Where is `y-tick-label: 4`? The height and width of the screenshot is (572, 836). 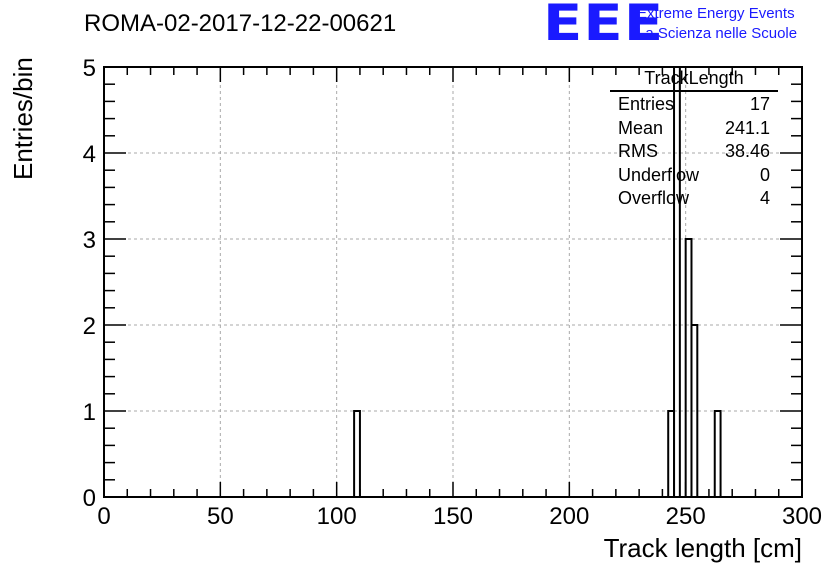 y-tick-label: 4 is located at coordinates (89, 154).